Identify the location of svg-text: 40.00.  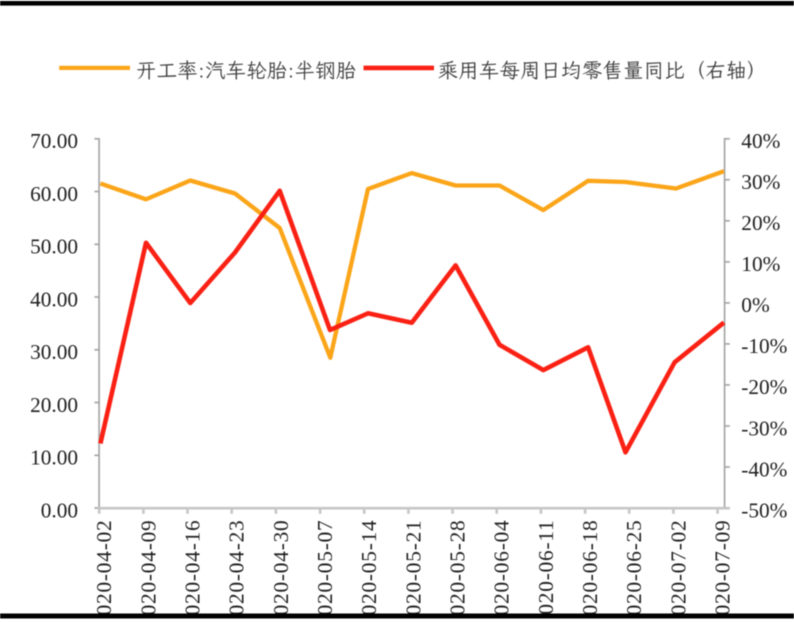
(54, 299).